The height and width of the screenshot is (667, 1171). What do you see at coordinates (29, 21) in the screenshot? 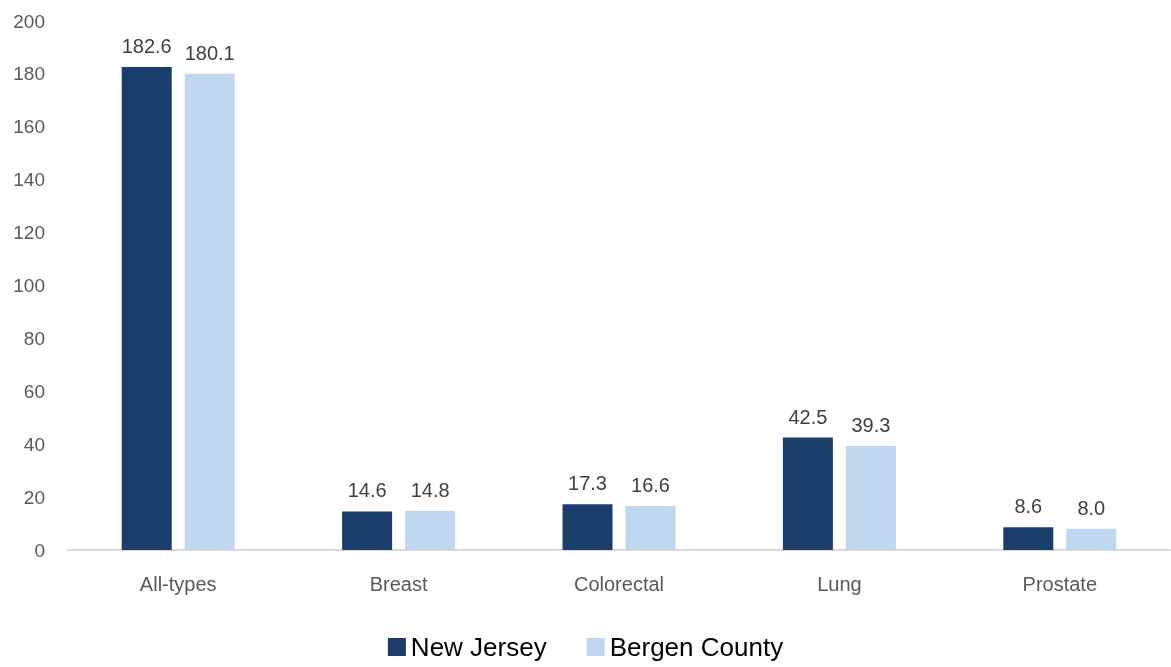
I see `y-tick-label: 200` at bounding box center [29, 21].